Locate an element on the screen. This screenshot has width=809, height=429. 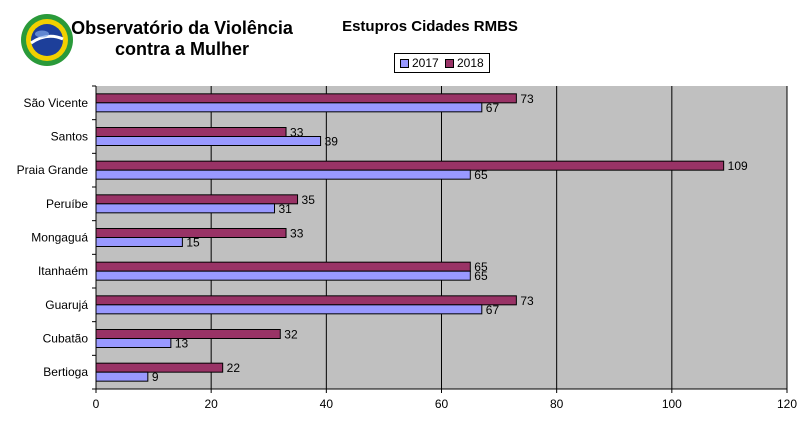
legend-label-2017: 2017 is located at coordinates (425, 63).